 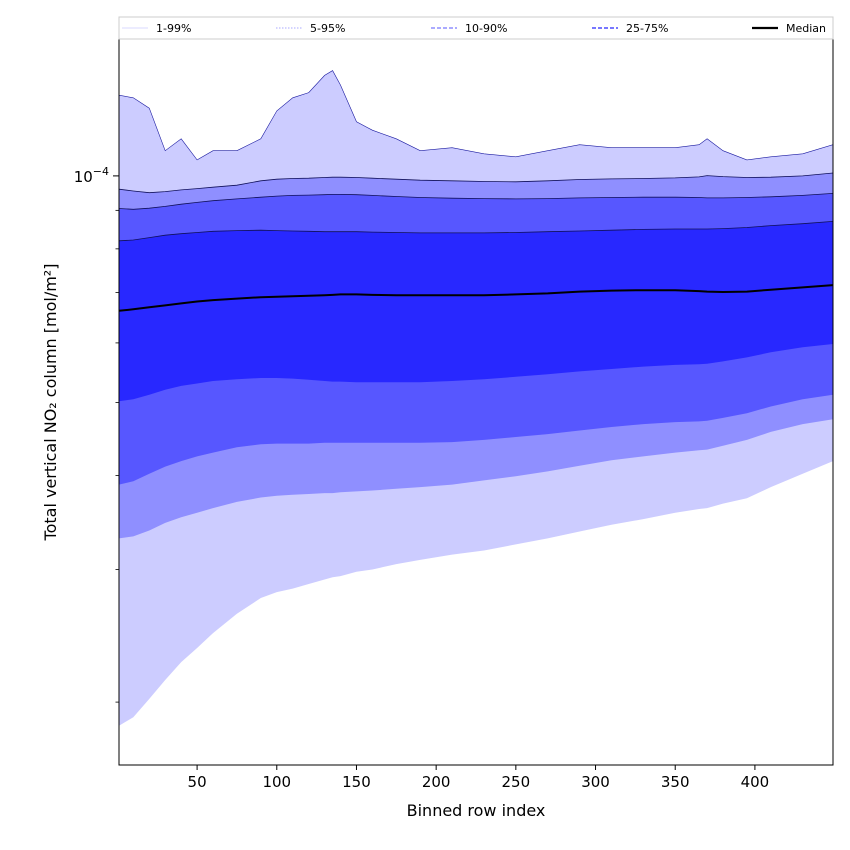 What do you see at coordinates (647, 28) in the screenshot?
I see `legend-label-25-75: 25-75%` at bounding box center [647, 28].